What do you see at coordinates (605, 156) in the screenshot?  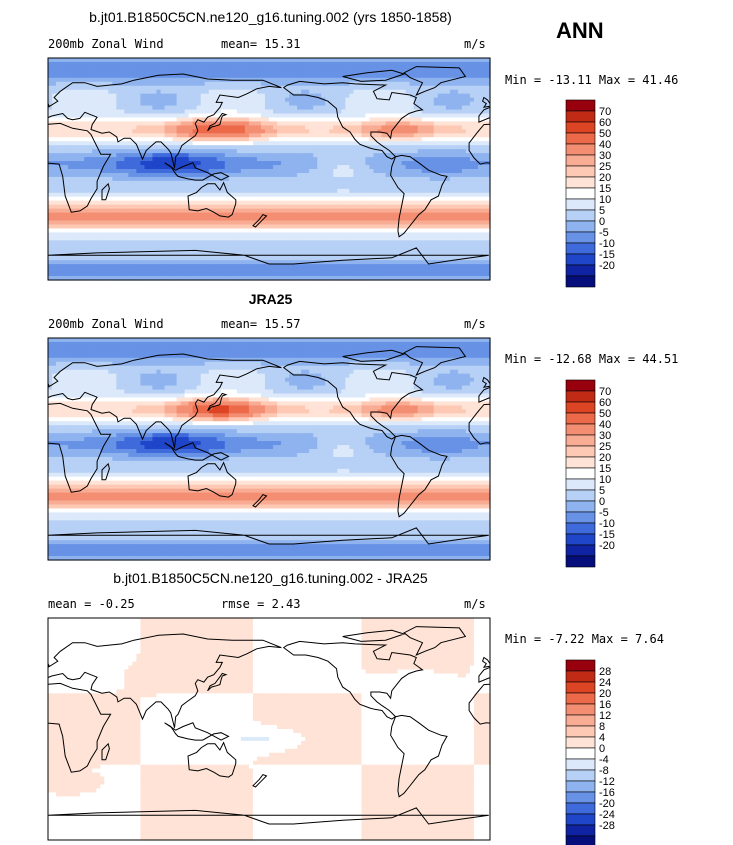 I see `colorbar-level-label: 30` at bounding box center [605, 156].